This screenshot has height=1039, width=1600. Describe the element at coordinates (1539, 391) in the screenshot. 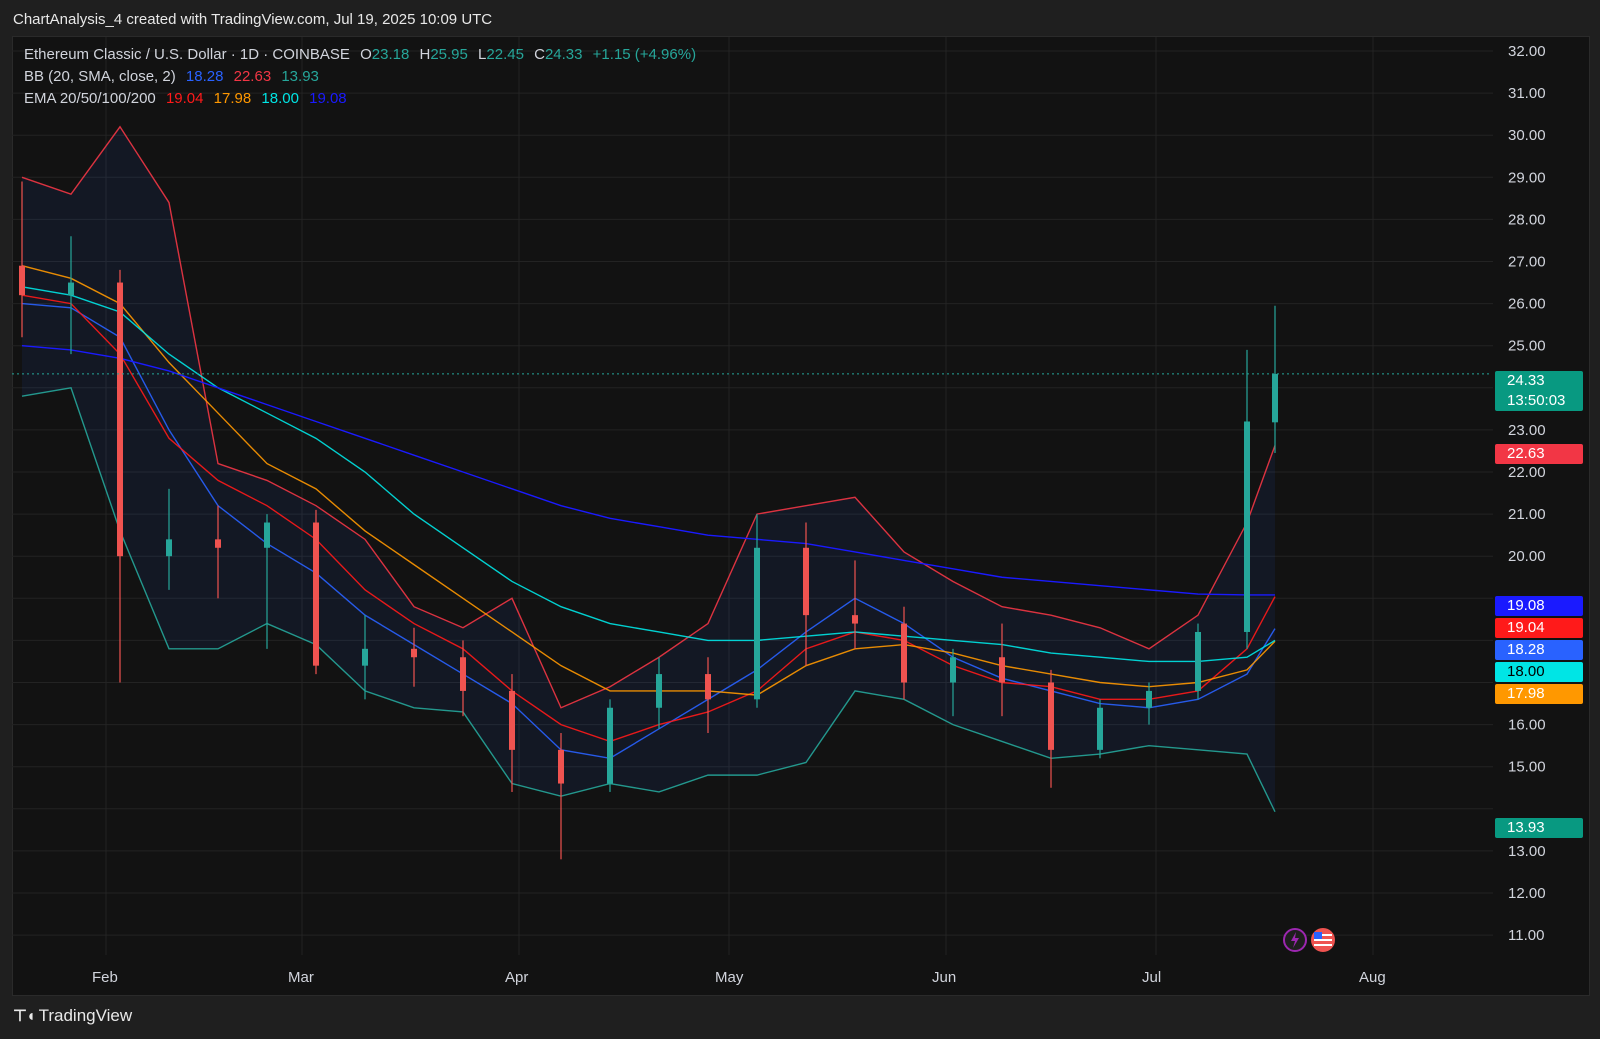

I see `last-price-tag: 24.33 13:50:03` at that location.